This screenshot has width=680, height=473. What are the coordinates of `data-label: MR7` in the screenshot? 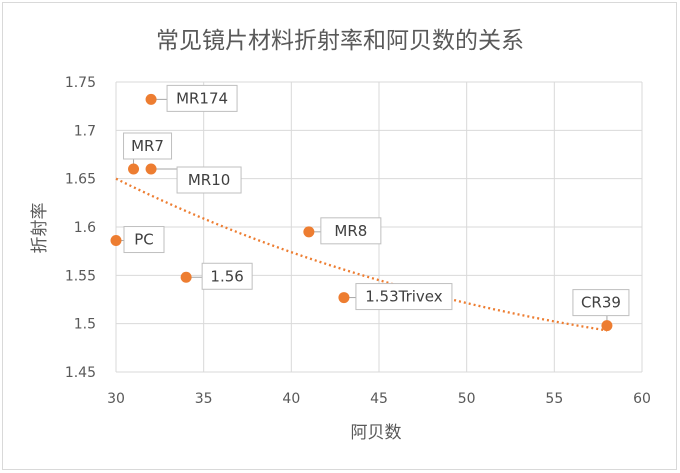 It's located at (147, 146).